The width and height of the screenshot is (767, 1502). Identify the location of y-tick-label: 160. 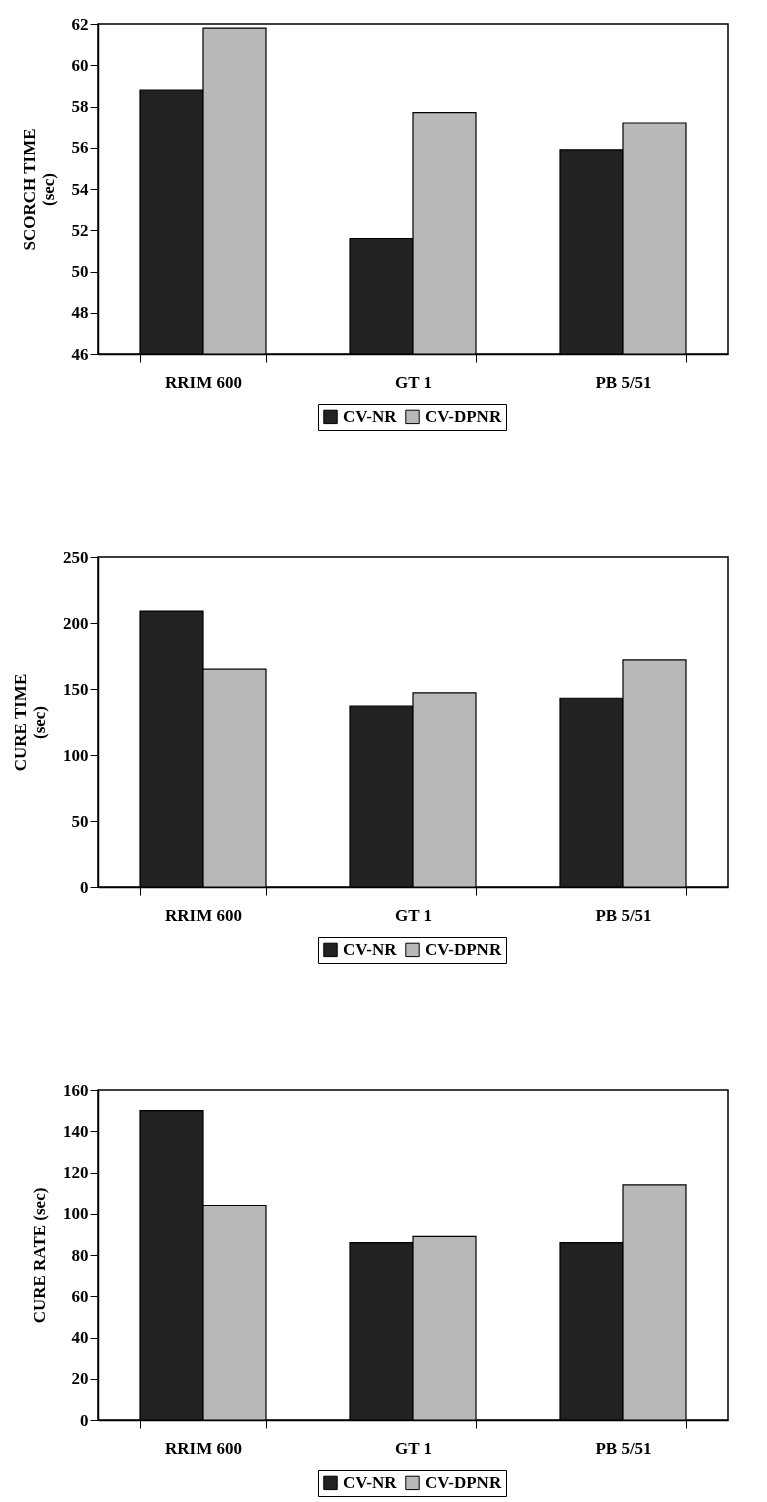
(76, 1090).